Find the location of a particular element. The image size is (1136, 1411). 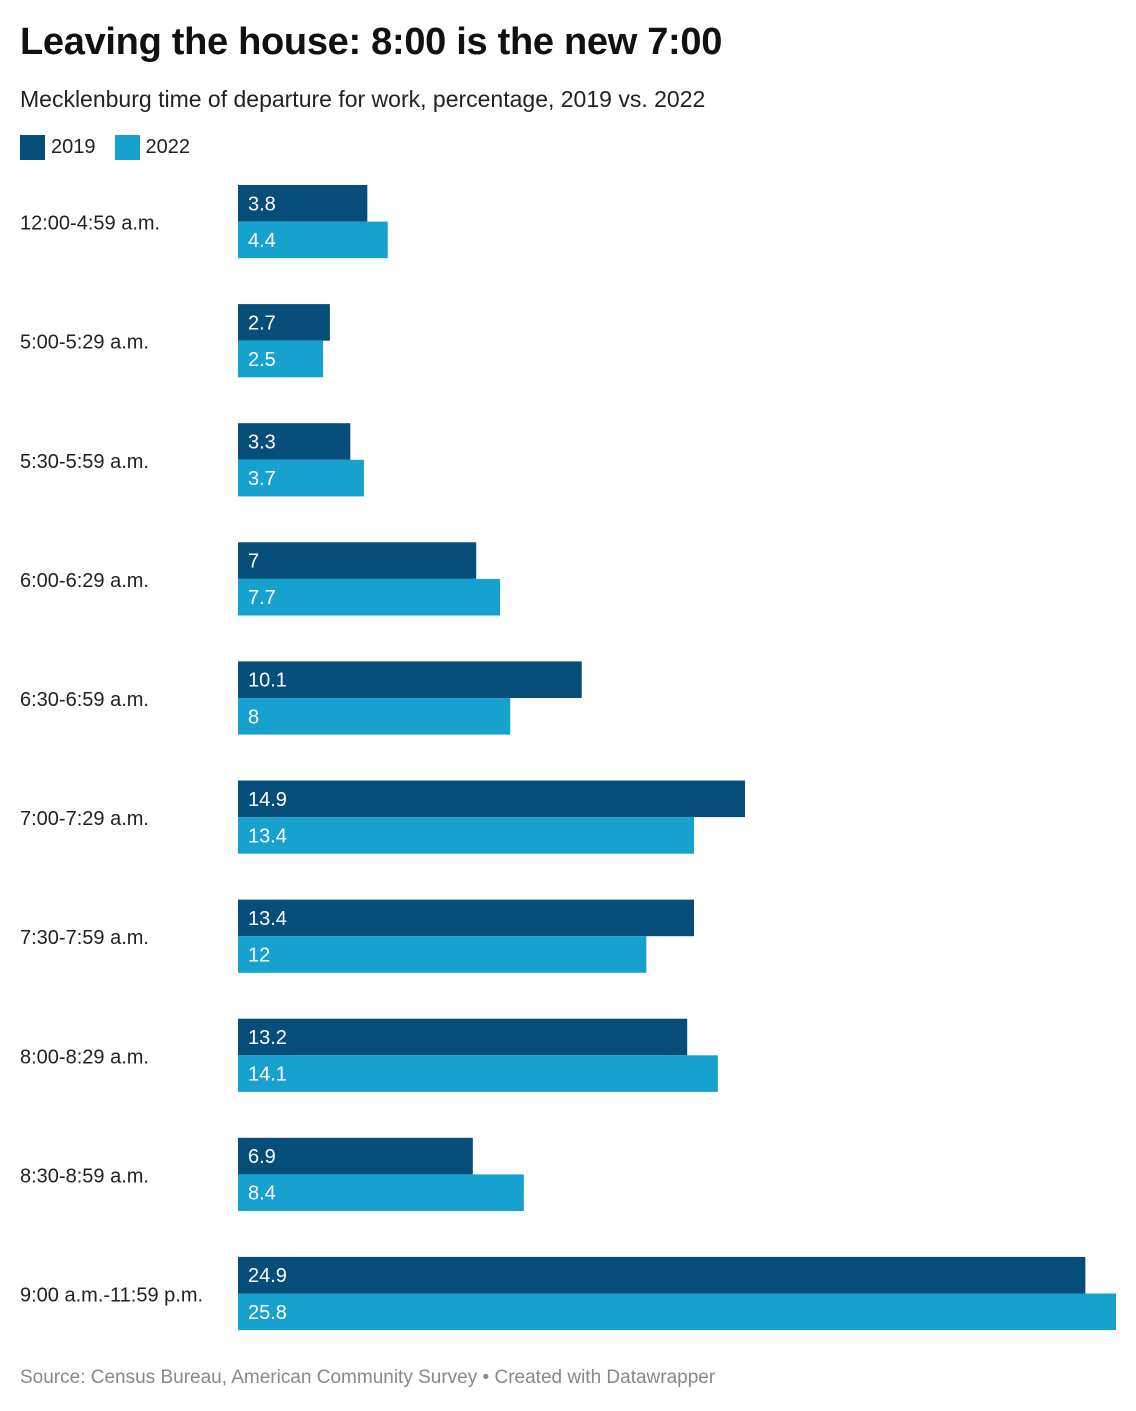

legend-label-2022: 2022 is located at coordinates (168, 147).